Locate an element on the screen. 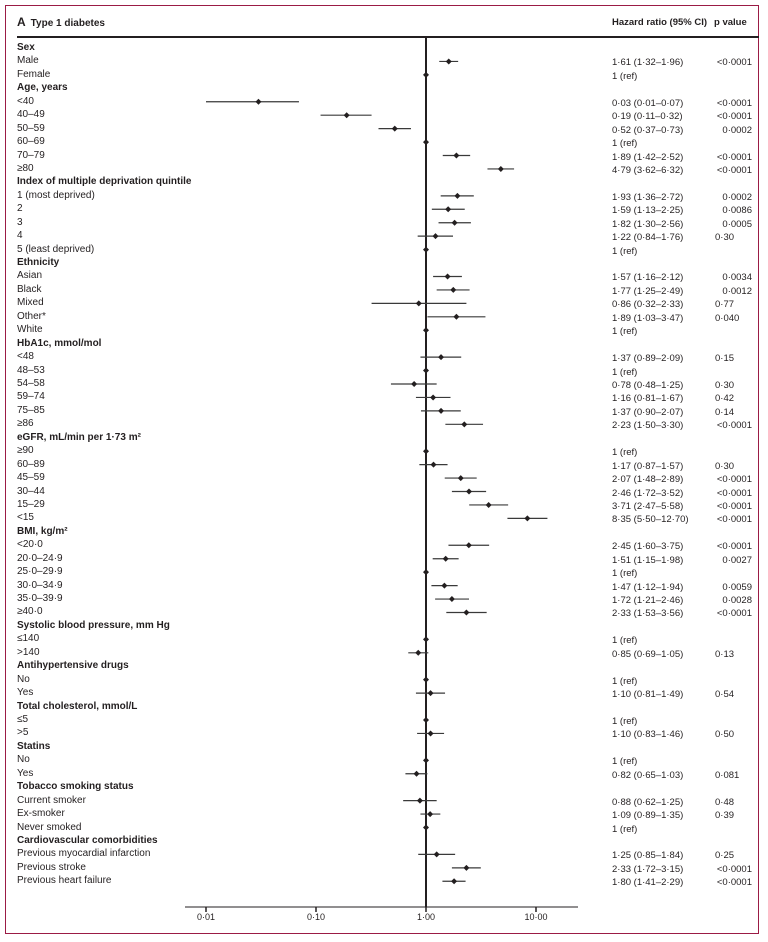 This screenshot has height=942, width=768. row-label: 15–29 is located at coordinates (31, 504).